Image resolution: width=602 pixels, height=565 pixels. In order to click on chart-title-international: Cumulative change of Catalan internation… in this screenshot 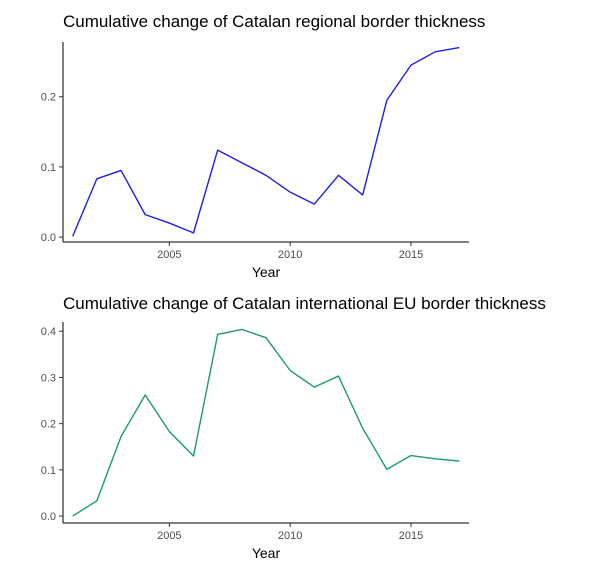, I will do `click(304, 303)`.